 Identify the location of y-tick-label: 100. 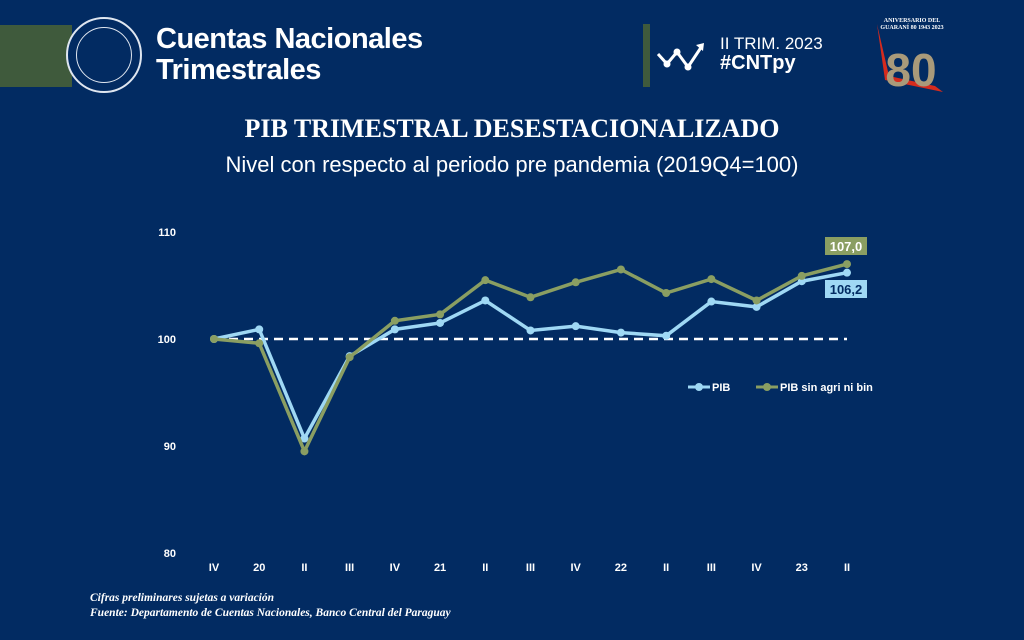
(167, 340).